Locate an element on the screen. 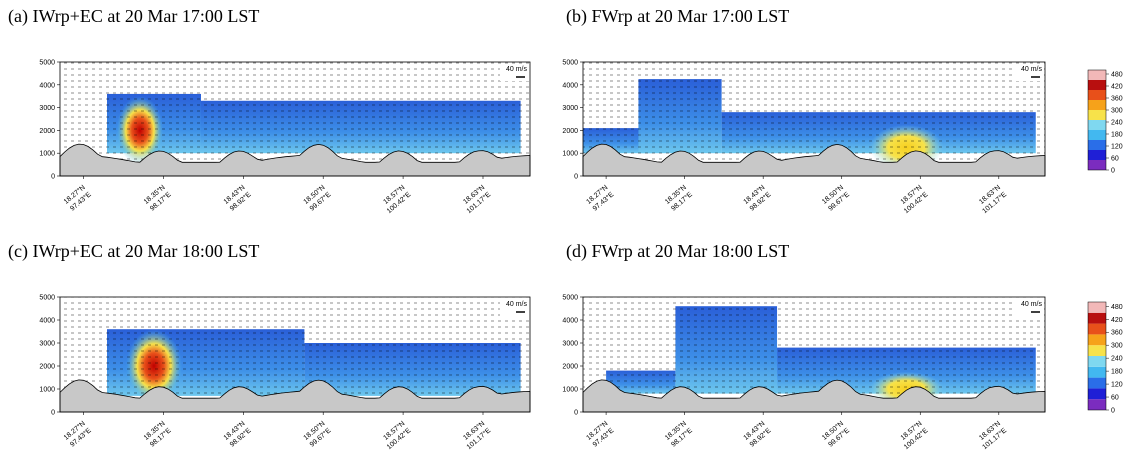  panel-title: (a) IWrp+EC at 20 Mar 17:00 LST is located at coordinates (133, 16).